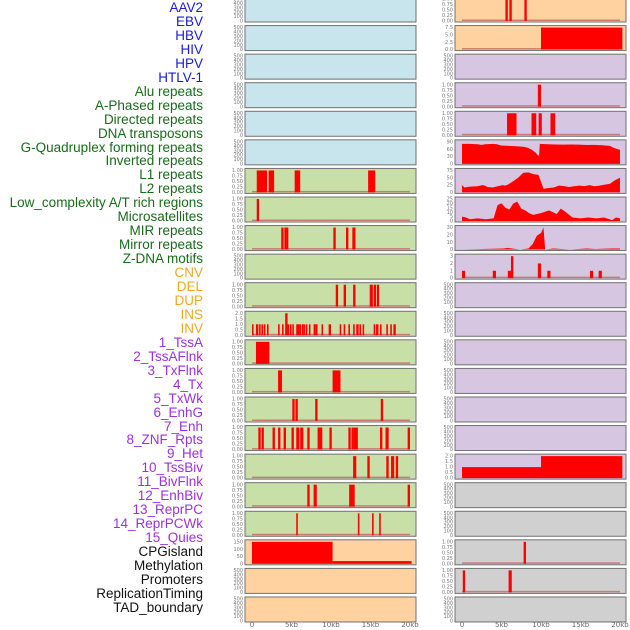  I want to click on track-label: A-Phased repeats, so click(148, 105).